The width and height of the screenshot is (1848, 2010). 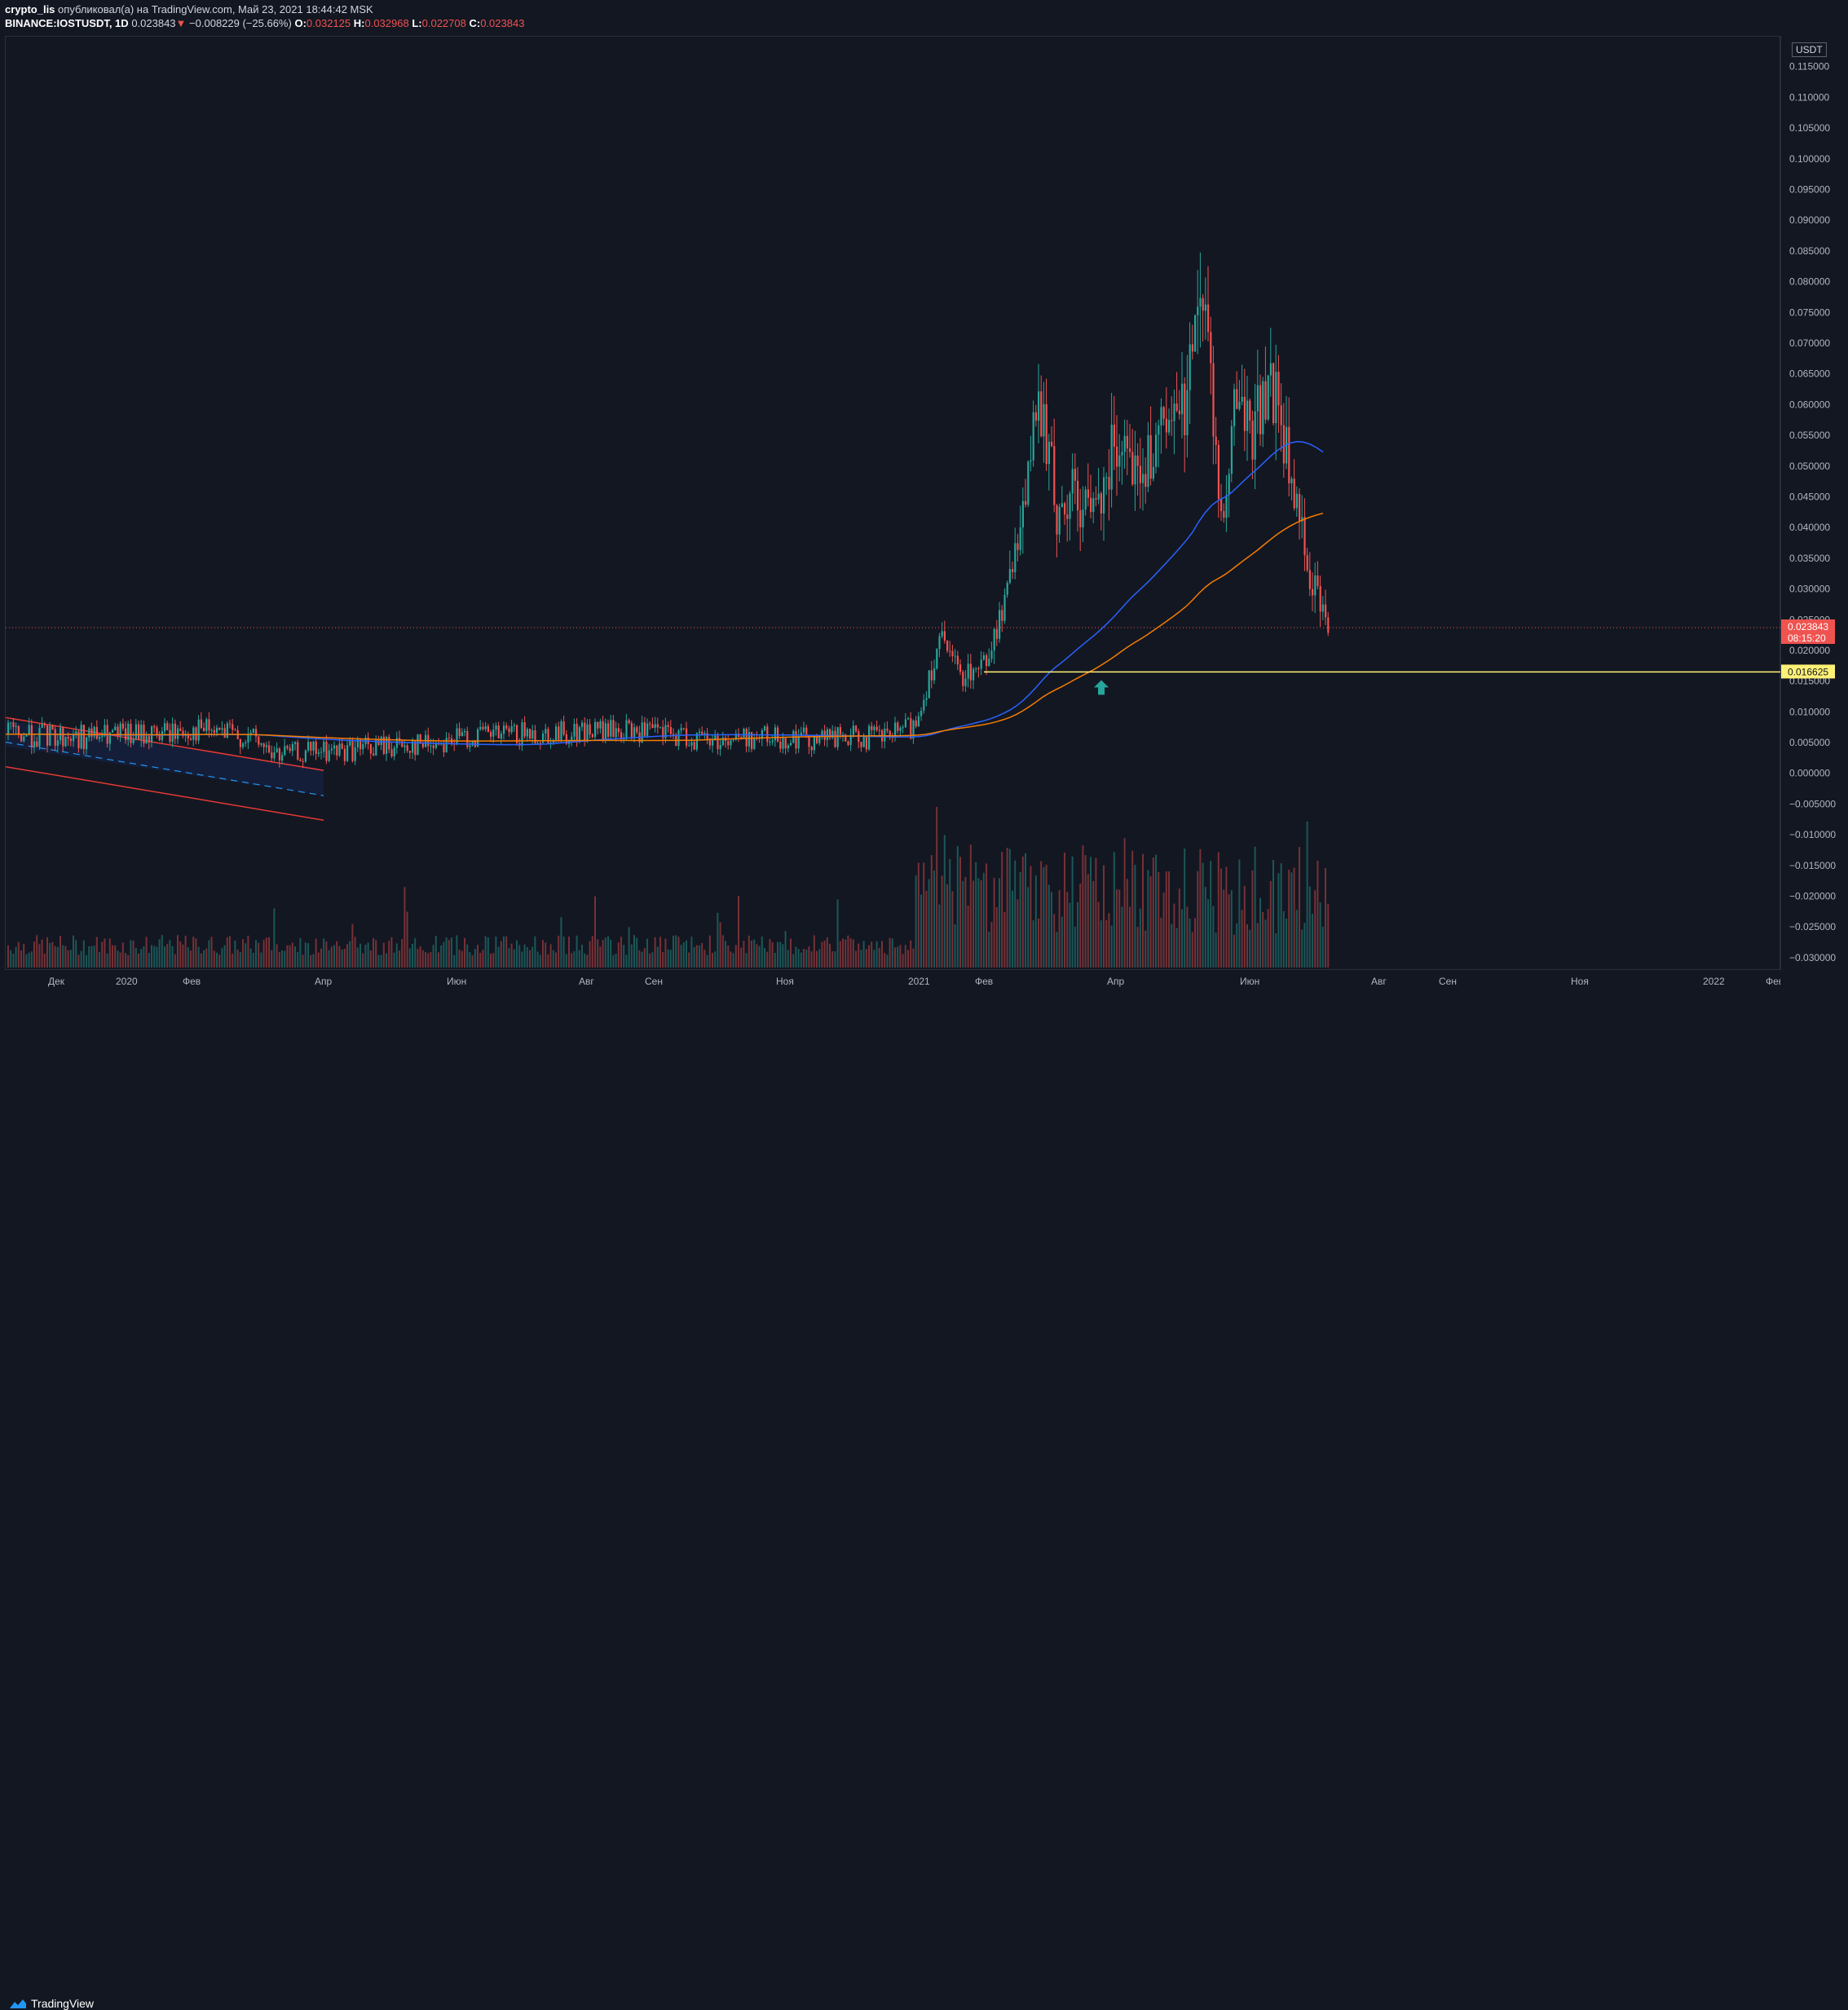 What do you see at coordinates (50, 2003) in the screenshot?
I see `tradingview-logo: TradingView` at bounding box center [50, 2003].